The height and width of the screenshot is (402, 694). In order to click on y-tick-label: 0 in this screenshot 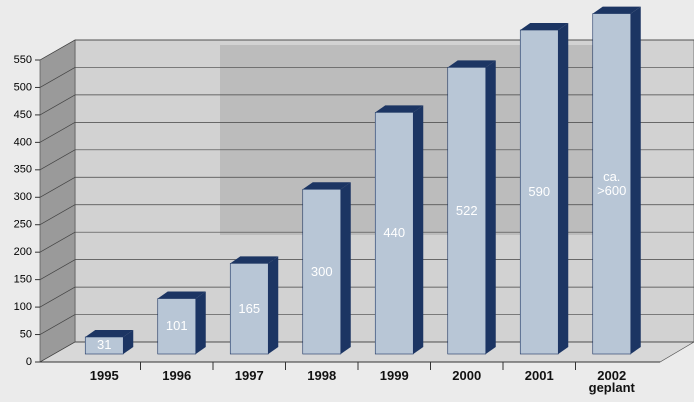, I will do `click(29, 362)`.